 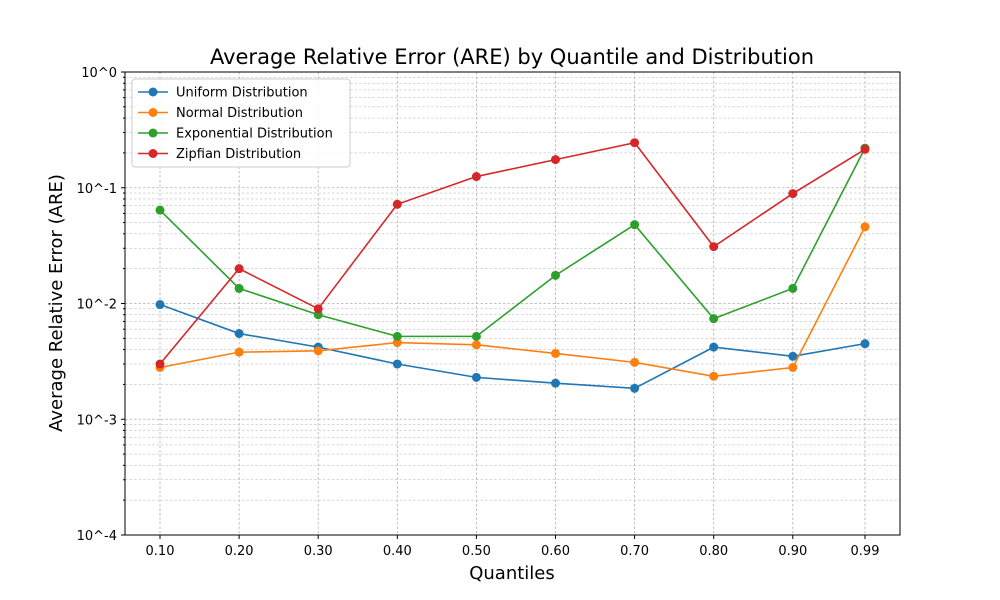 I want to click on y-tick-label: 10^-4, so click(x=97, y=536).